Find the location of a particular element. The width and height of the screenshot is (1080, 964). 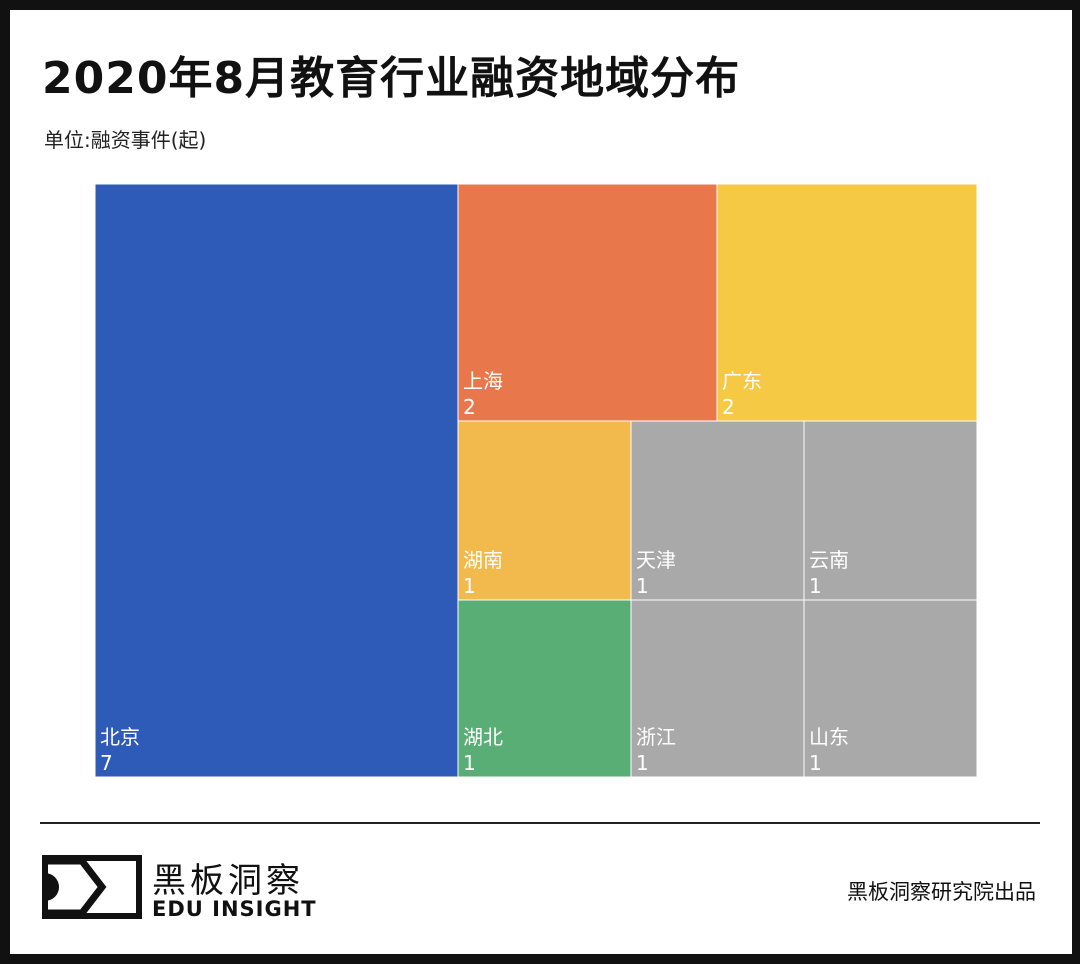

cell-name-label: 广东 is located at coordinates (742, 381).